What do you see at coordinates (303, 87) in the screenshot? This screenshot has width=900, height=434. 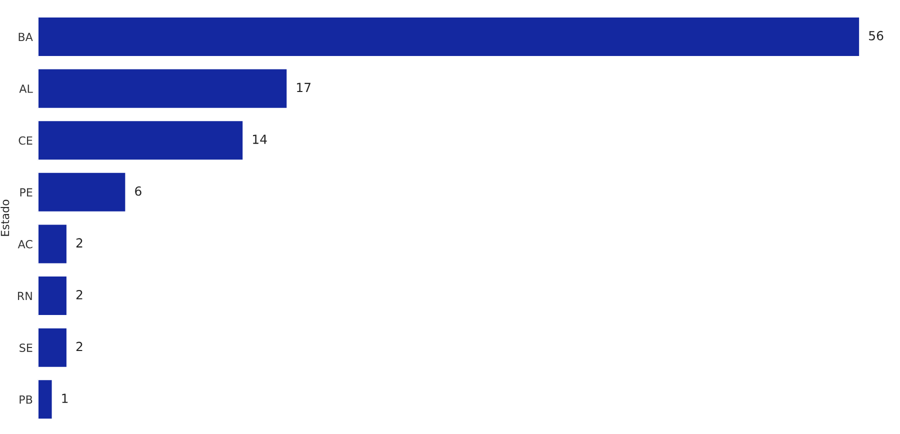 I see `data-label: 17` at bounding box center [303, 87].